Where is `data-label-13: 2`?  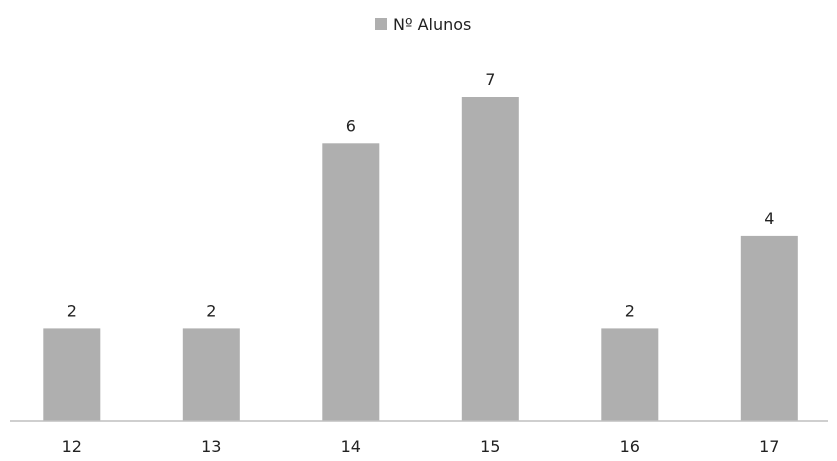
data-label-13: 2 is located at coordinates (211, 310).